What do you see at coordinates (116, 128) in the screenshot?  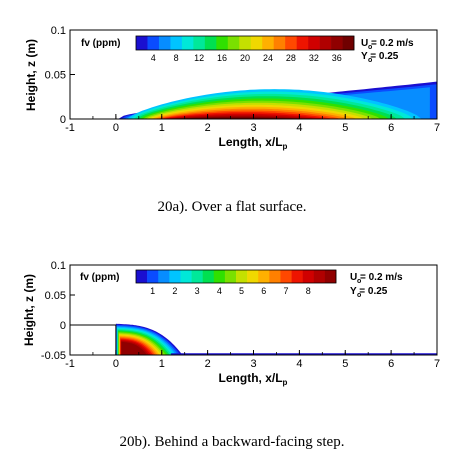 I see `a-x-tick-label: 0` at bounding box center [116, 128].